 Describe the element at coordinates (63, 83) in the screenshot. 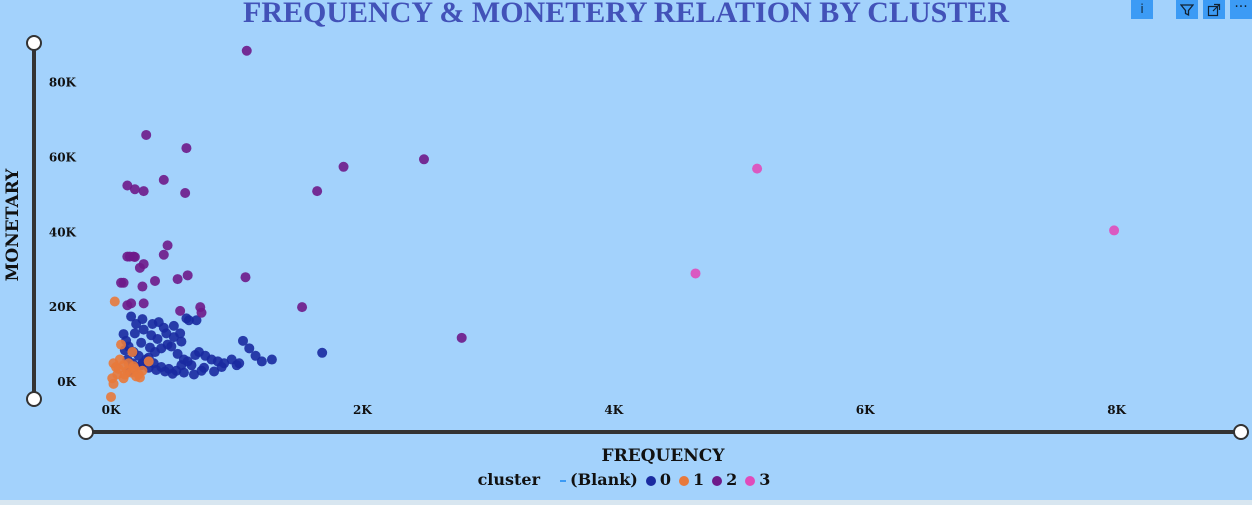

I see `y-tick-label: 80K` at that location.